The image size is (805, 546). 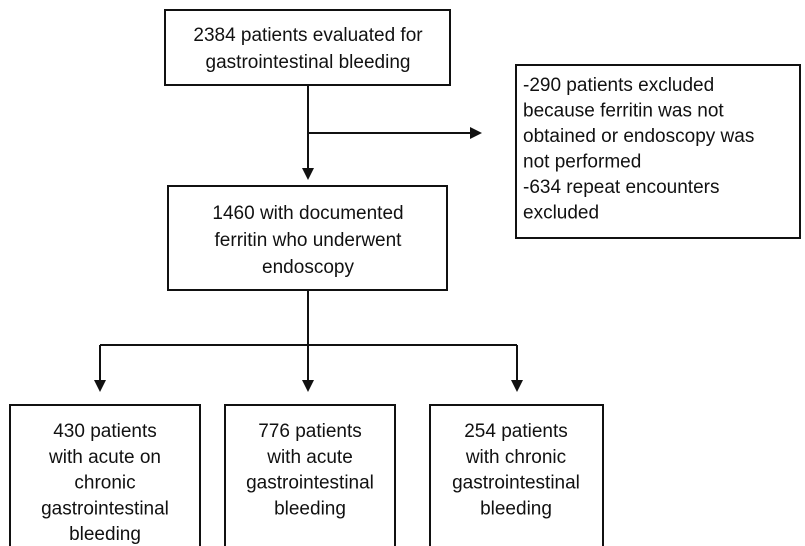 I want to click on node-text: gastrointestinal bleeding, so click(x=308, y=62).